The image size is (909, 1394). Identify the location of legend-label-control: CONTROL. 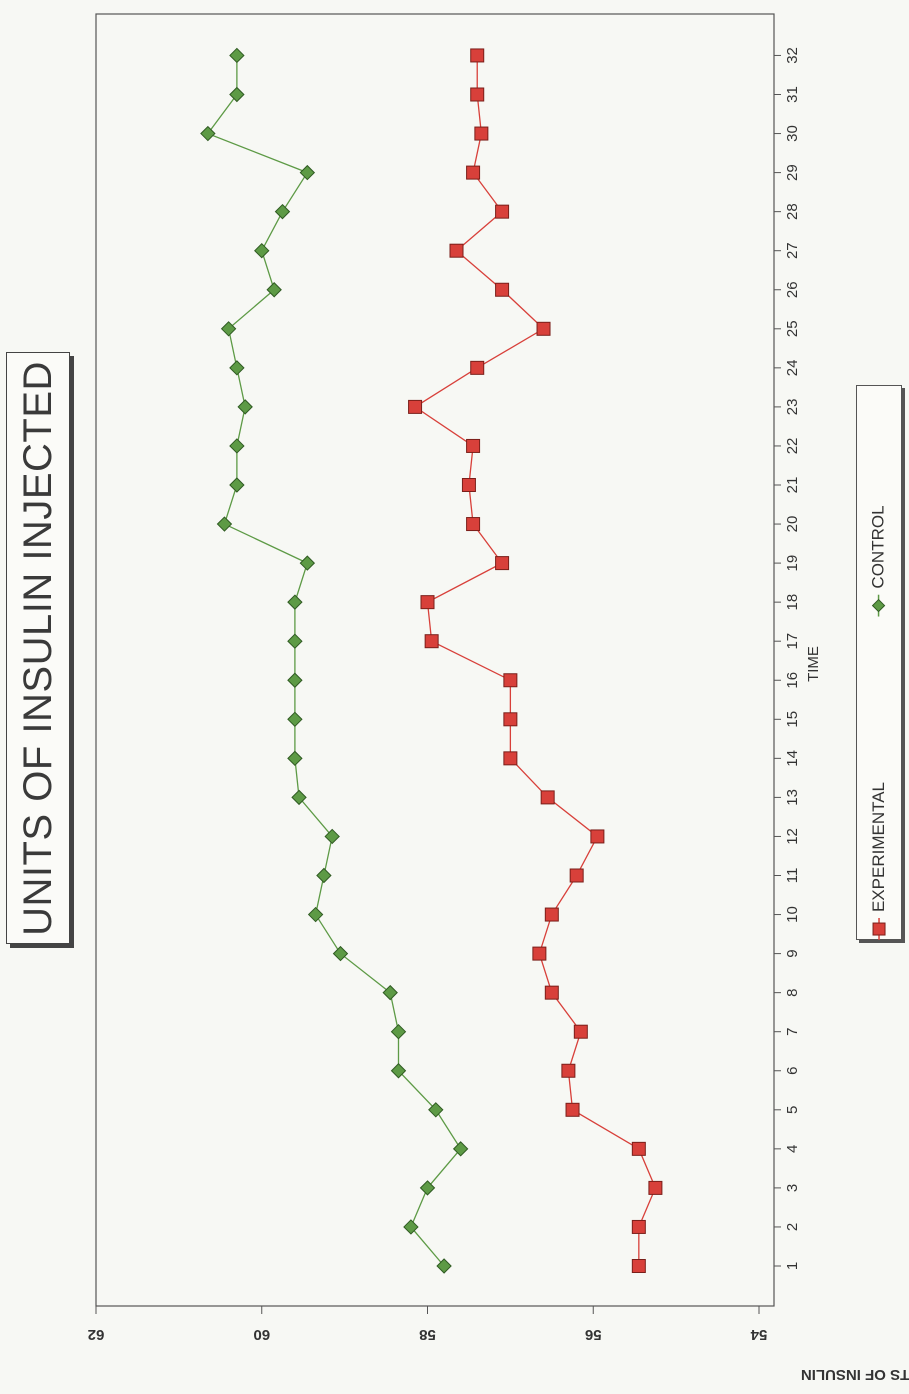
(878, 547).